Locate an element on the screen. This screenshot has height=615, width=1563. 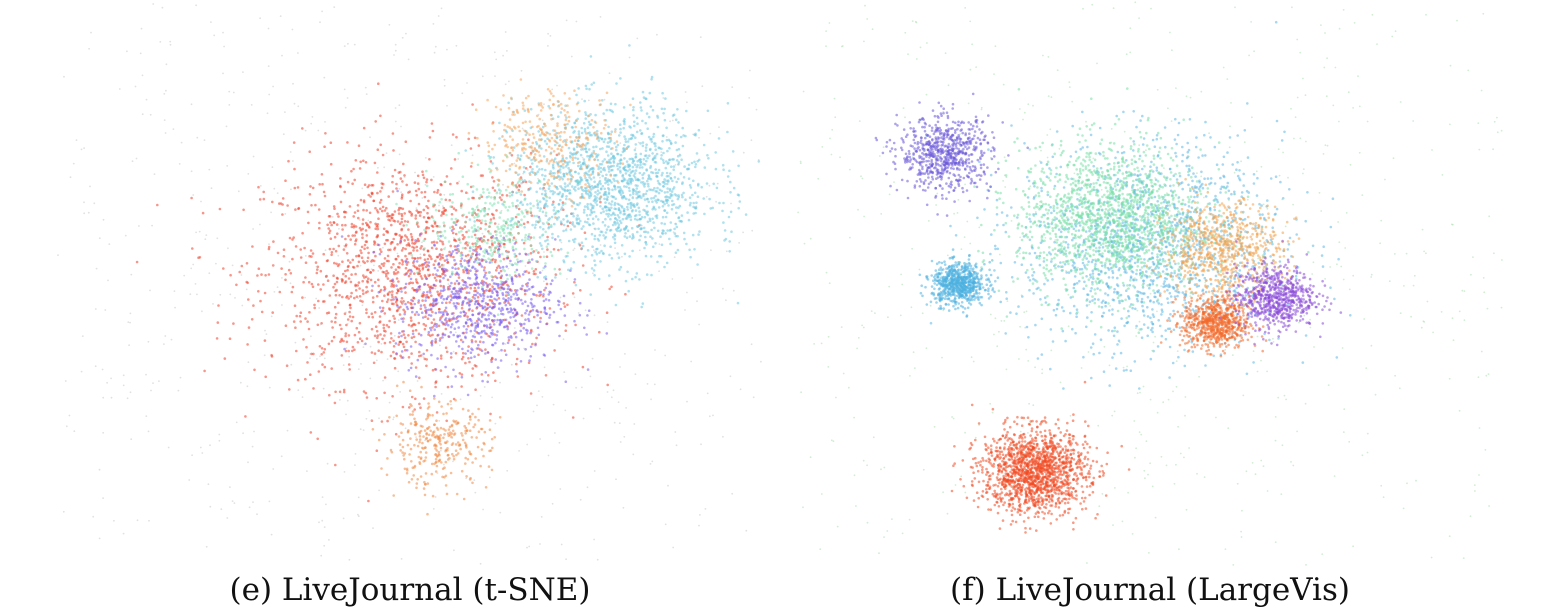
cluster-orange-lower is located at coordinates (436, 448).